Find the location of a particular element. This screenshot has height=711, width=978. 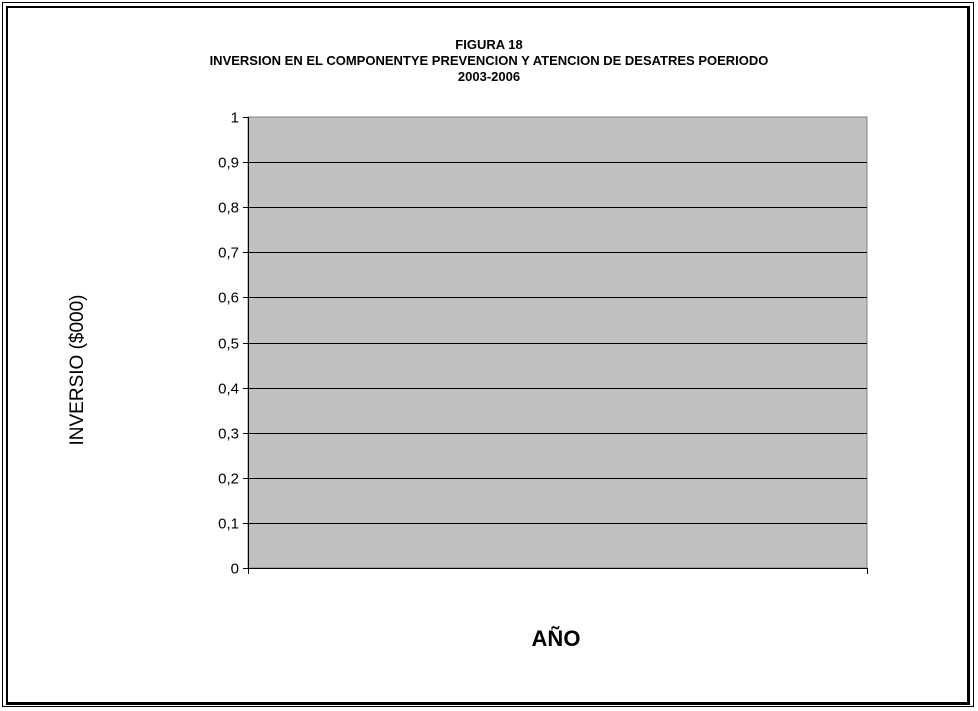

y-tick-label: 0,9 is located at coordinates (228, 163).